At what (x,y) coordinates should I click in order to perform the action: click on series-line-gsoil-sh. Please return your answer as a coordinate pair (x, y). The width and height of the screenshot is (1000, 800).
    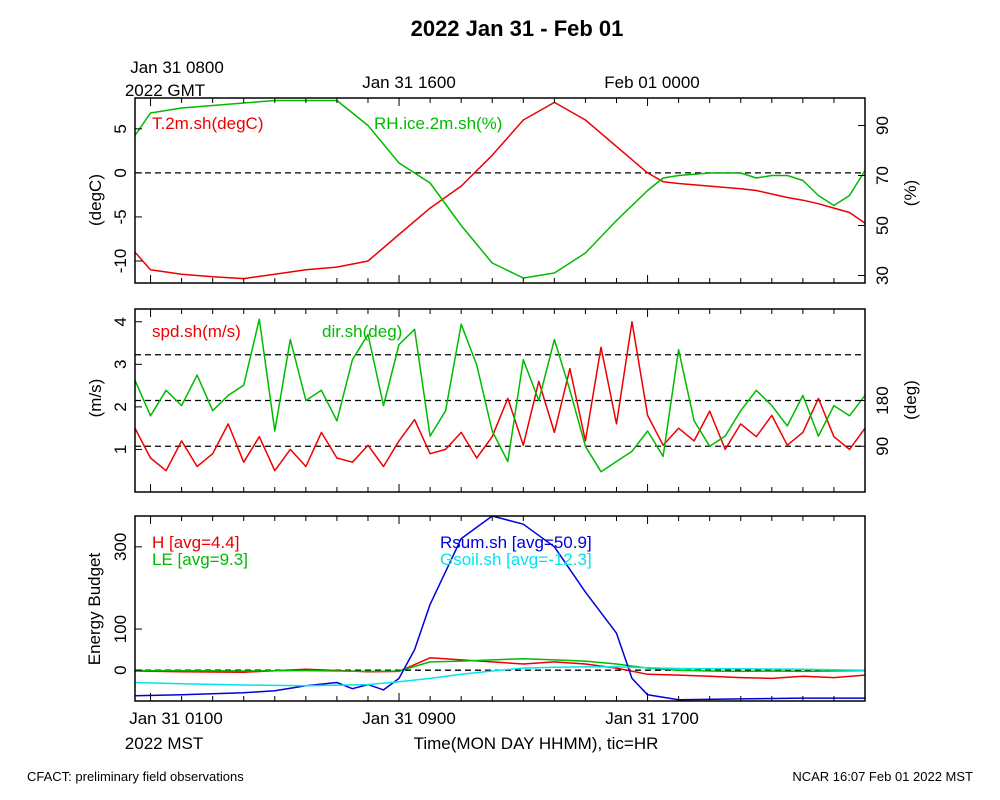
    Looking at the image, I should click on (500, 676).